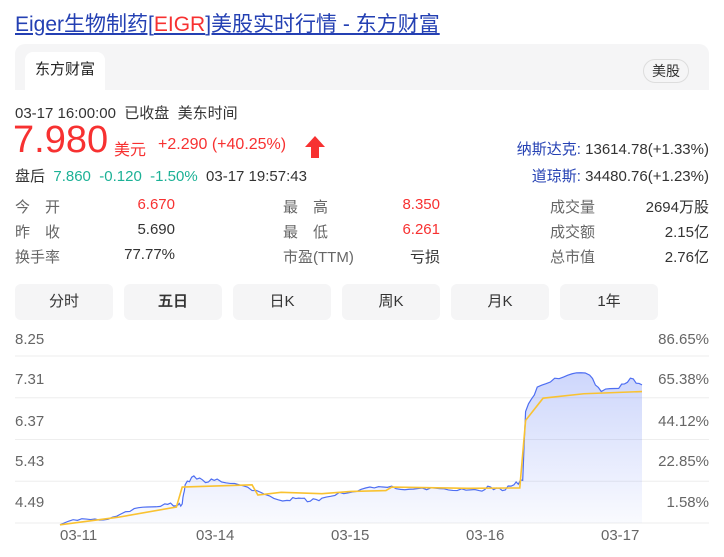 The width and height of the screenshot is (724, 557). Describe the element at coordinates (174, 176) in the screenshot. I see `after-hours-pct: -1.50%` at that location.